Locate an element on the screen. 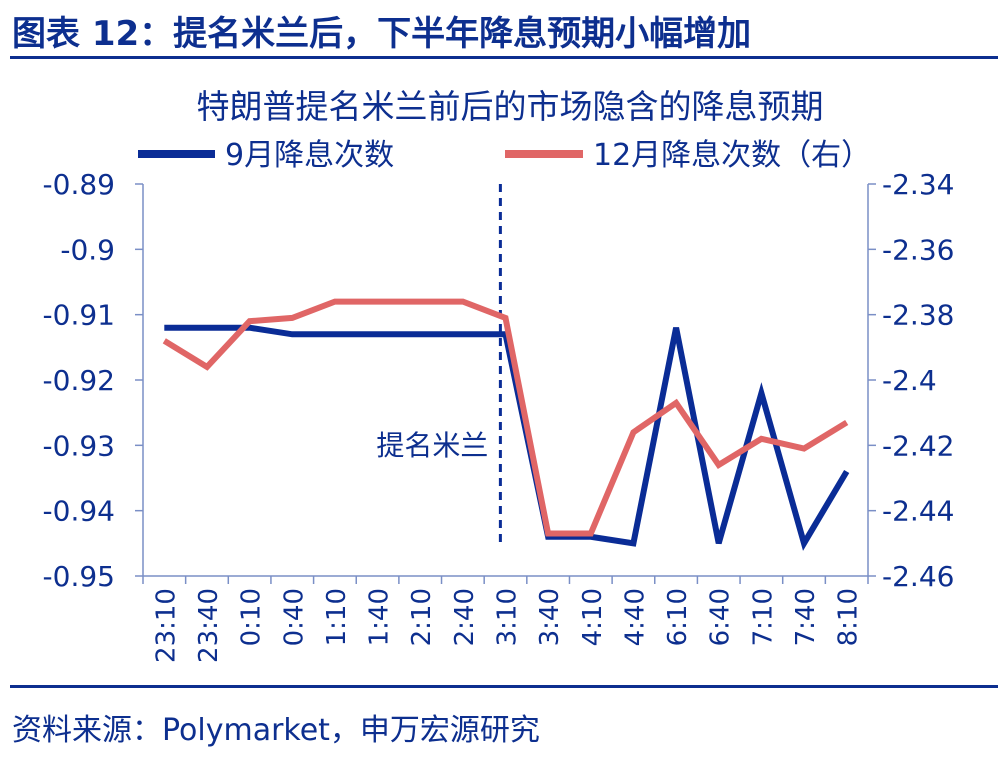  x-tick-label: 2:40 is located at coordinates (465, 617).